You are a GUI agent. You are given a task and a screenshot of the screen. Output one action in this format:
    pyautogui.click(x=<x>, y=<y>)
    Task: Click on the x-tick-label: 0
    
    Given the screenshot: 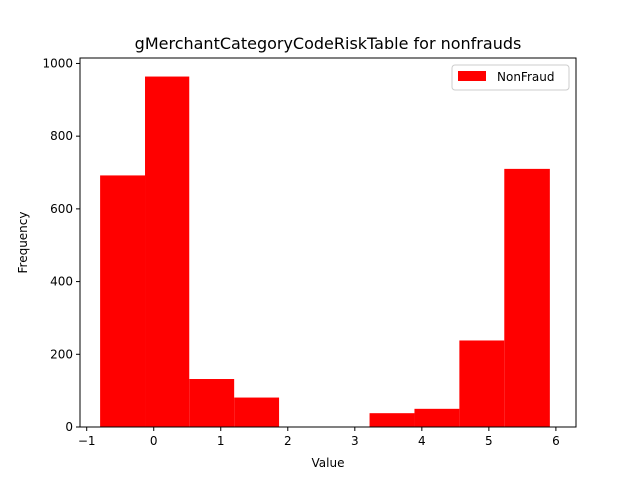 What is the action you would take?
    pyautogui.click(x=154, y=441)
    